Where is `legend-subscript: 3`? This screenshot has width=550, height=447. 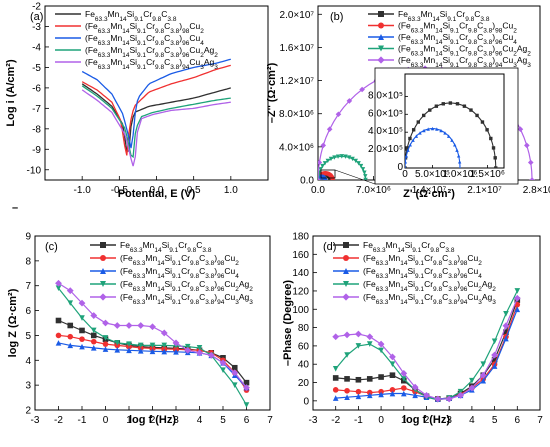 legend-subscript: 3 is located at coordinates (494, 302).